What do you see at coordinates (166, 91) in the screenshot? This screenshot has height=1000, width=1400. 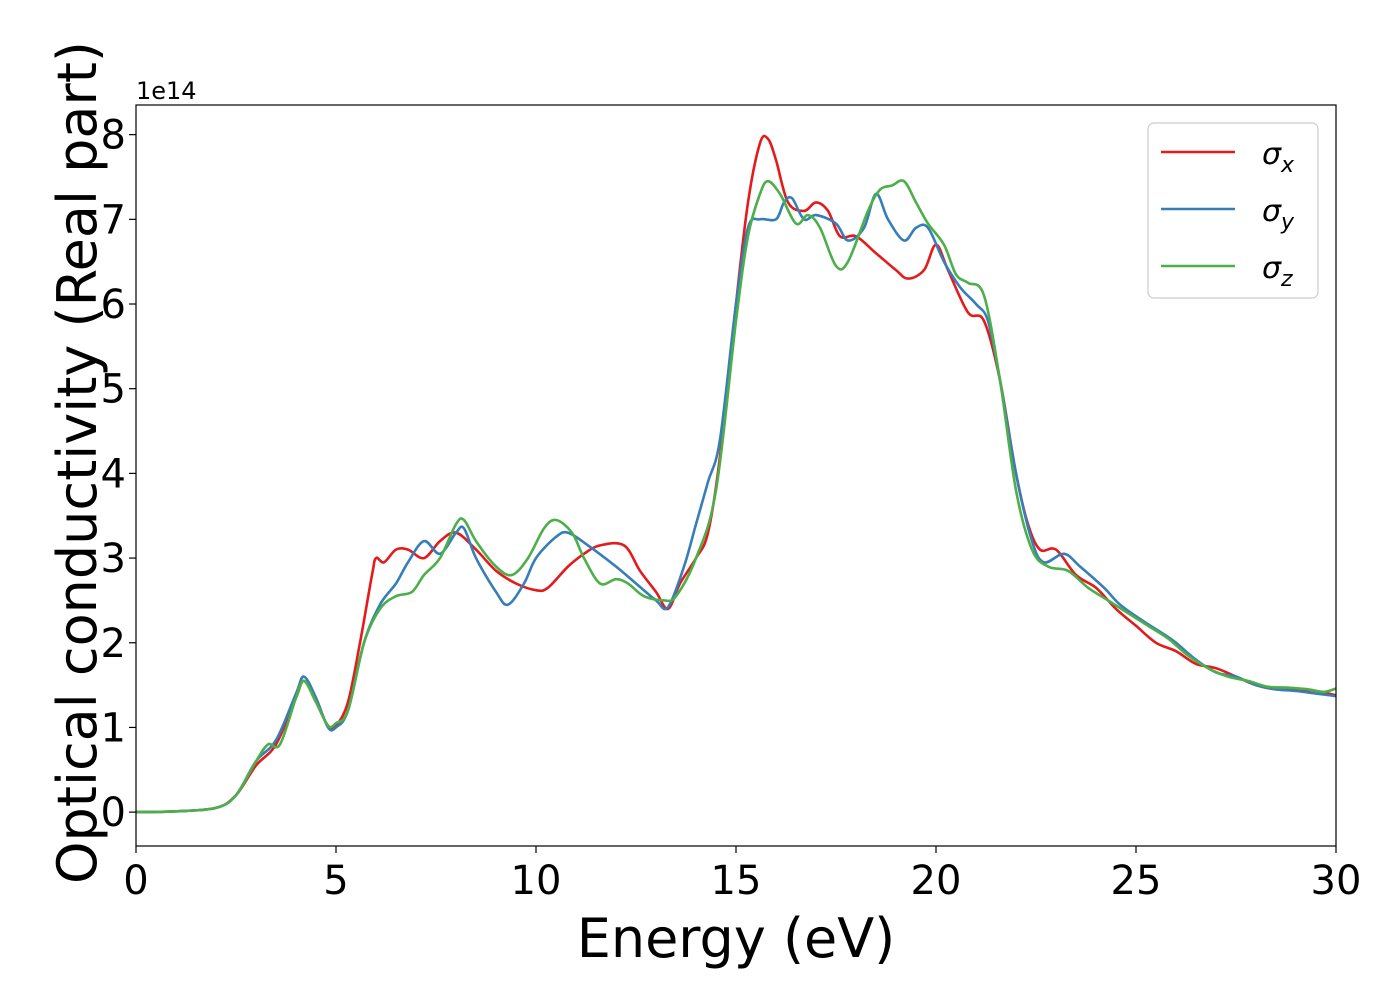 I see `y-offset-label: 1e14` at bounding box center [166, 91].